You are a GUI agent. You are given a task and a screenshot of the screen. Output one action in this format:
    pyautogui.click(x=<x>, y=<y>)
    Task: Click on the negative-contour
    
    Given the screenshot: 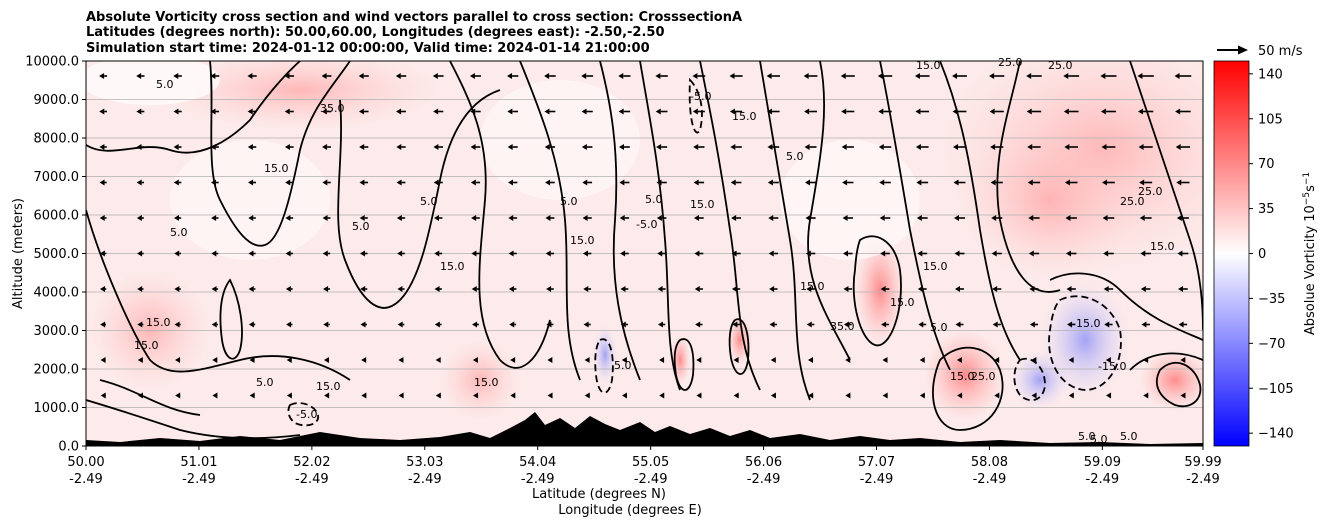 What is the action you would take?
    pyautogui.click(x=1085, y=343)
    